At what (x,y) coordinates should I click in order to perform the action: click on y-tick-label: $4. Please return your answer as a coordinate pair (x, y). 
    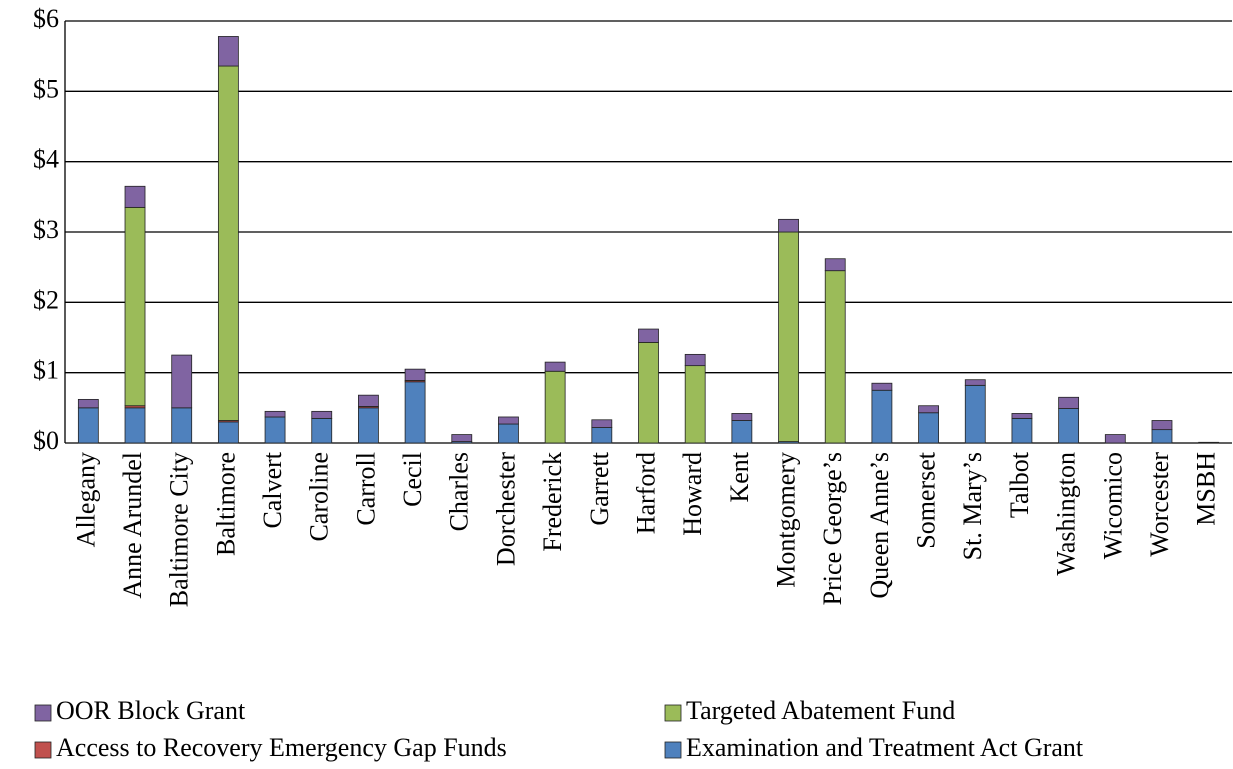
    Looking at the image, I should click on (46, 159).